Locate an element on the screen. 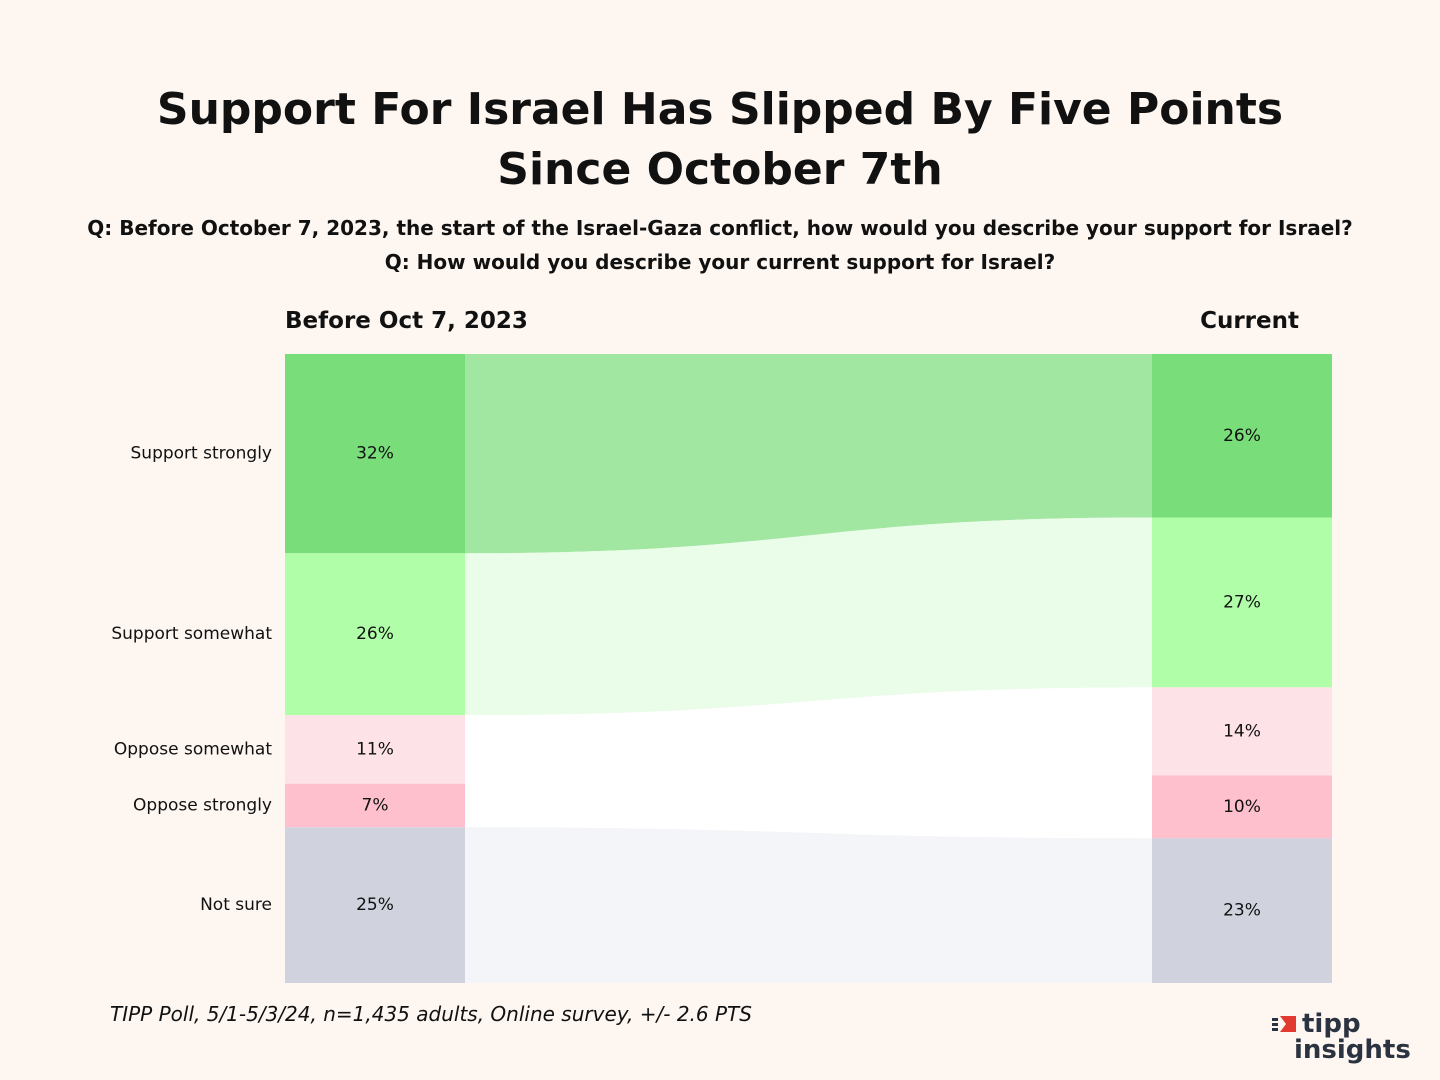  logo-text-tipp: tipp is located at coordinates (1331, 1024).